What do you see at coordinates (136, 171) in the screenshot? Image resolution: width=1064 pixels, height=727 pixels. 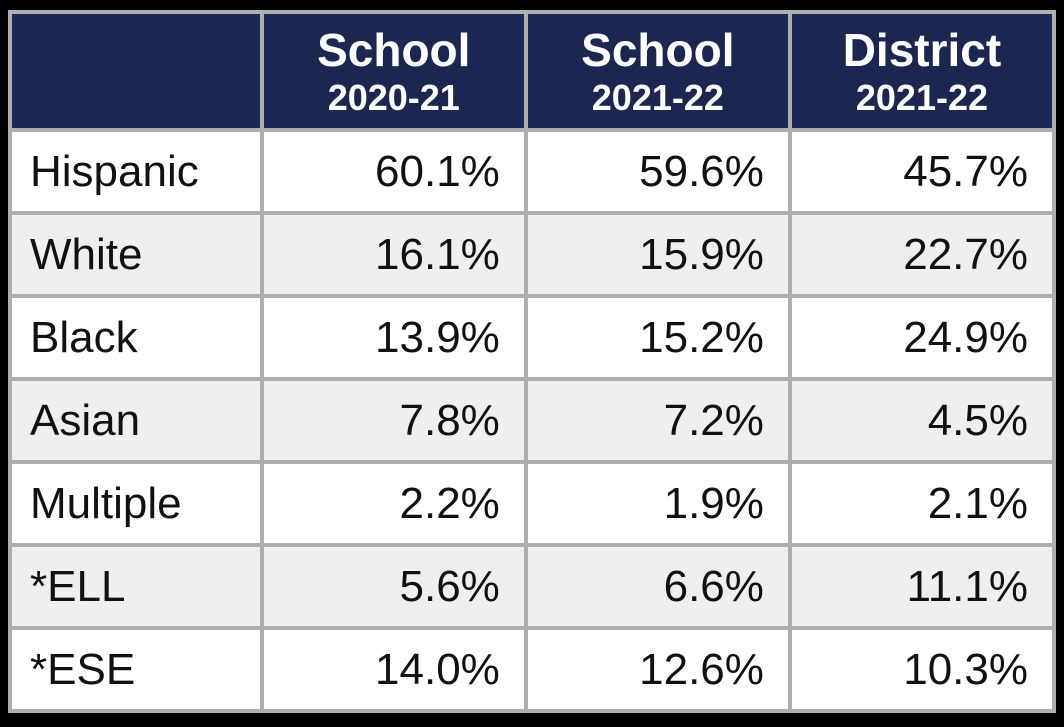 I see `row-label: Hispanic` at bounding box center [136, 171].